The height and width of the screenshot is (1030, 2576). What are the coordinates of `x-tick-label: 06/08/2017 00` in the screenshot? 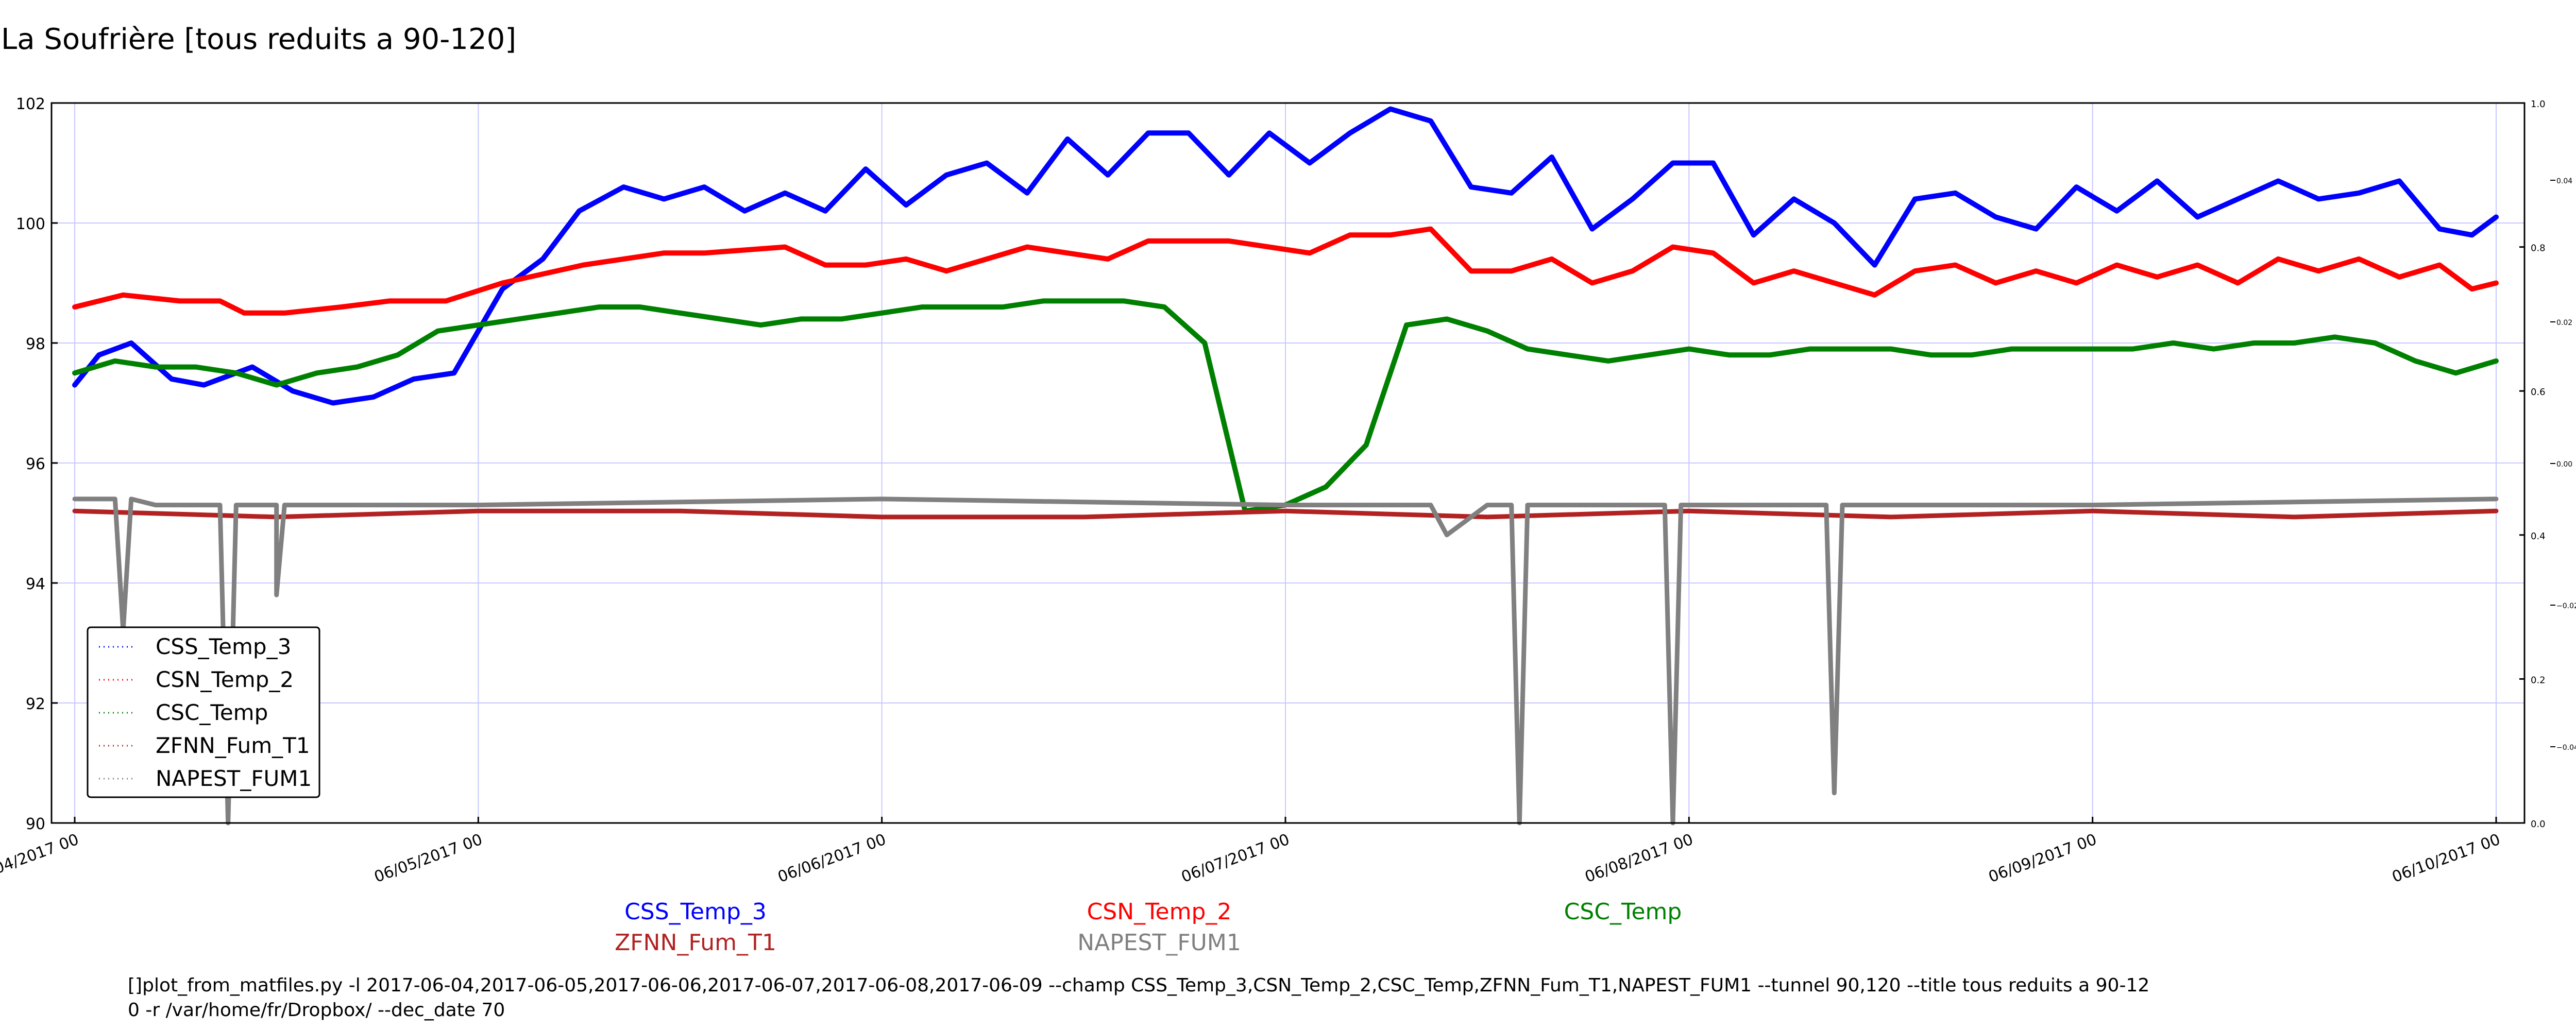 It's located at (1640, 859).